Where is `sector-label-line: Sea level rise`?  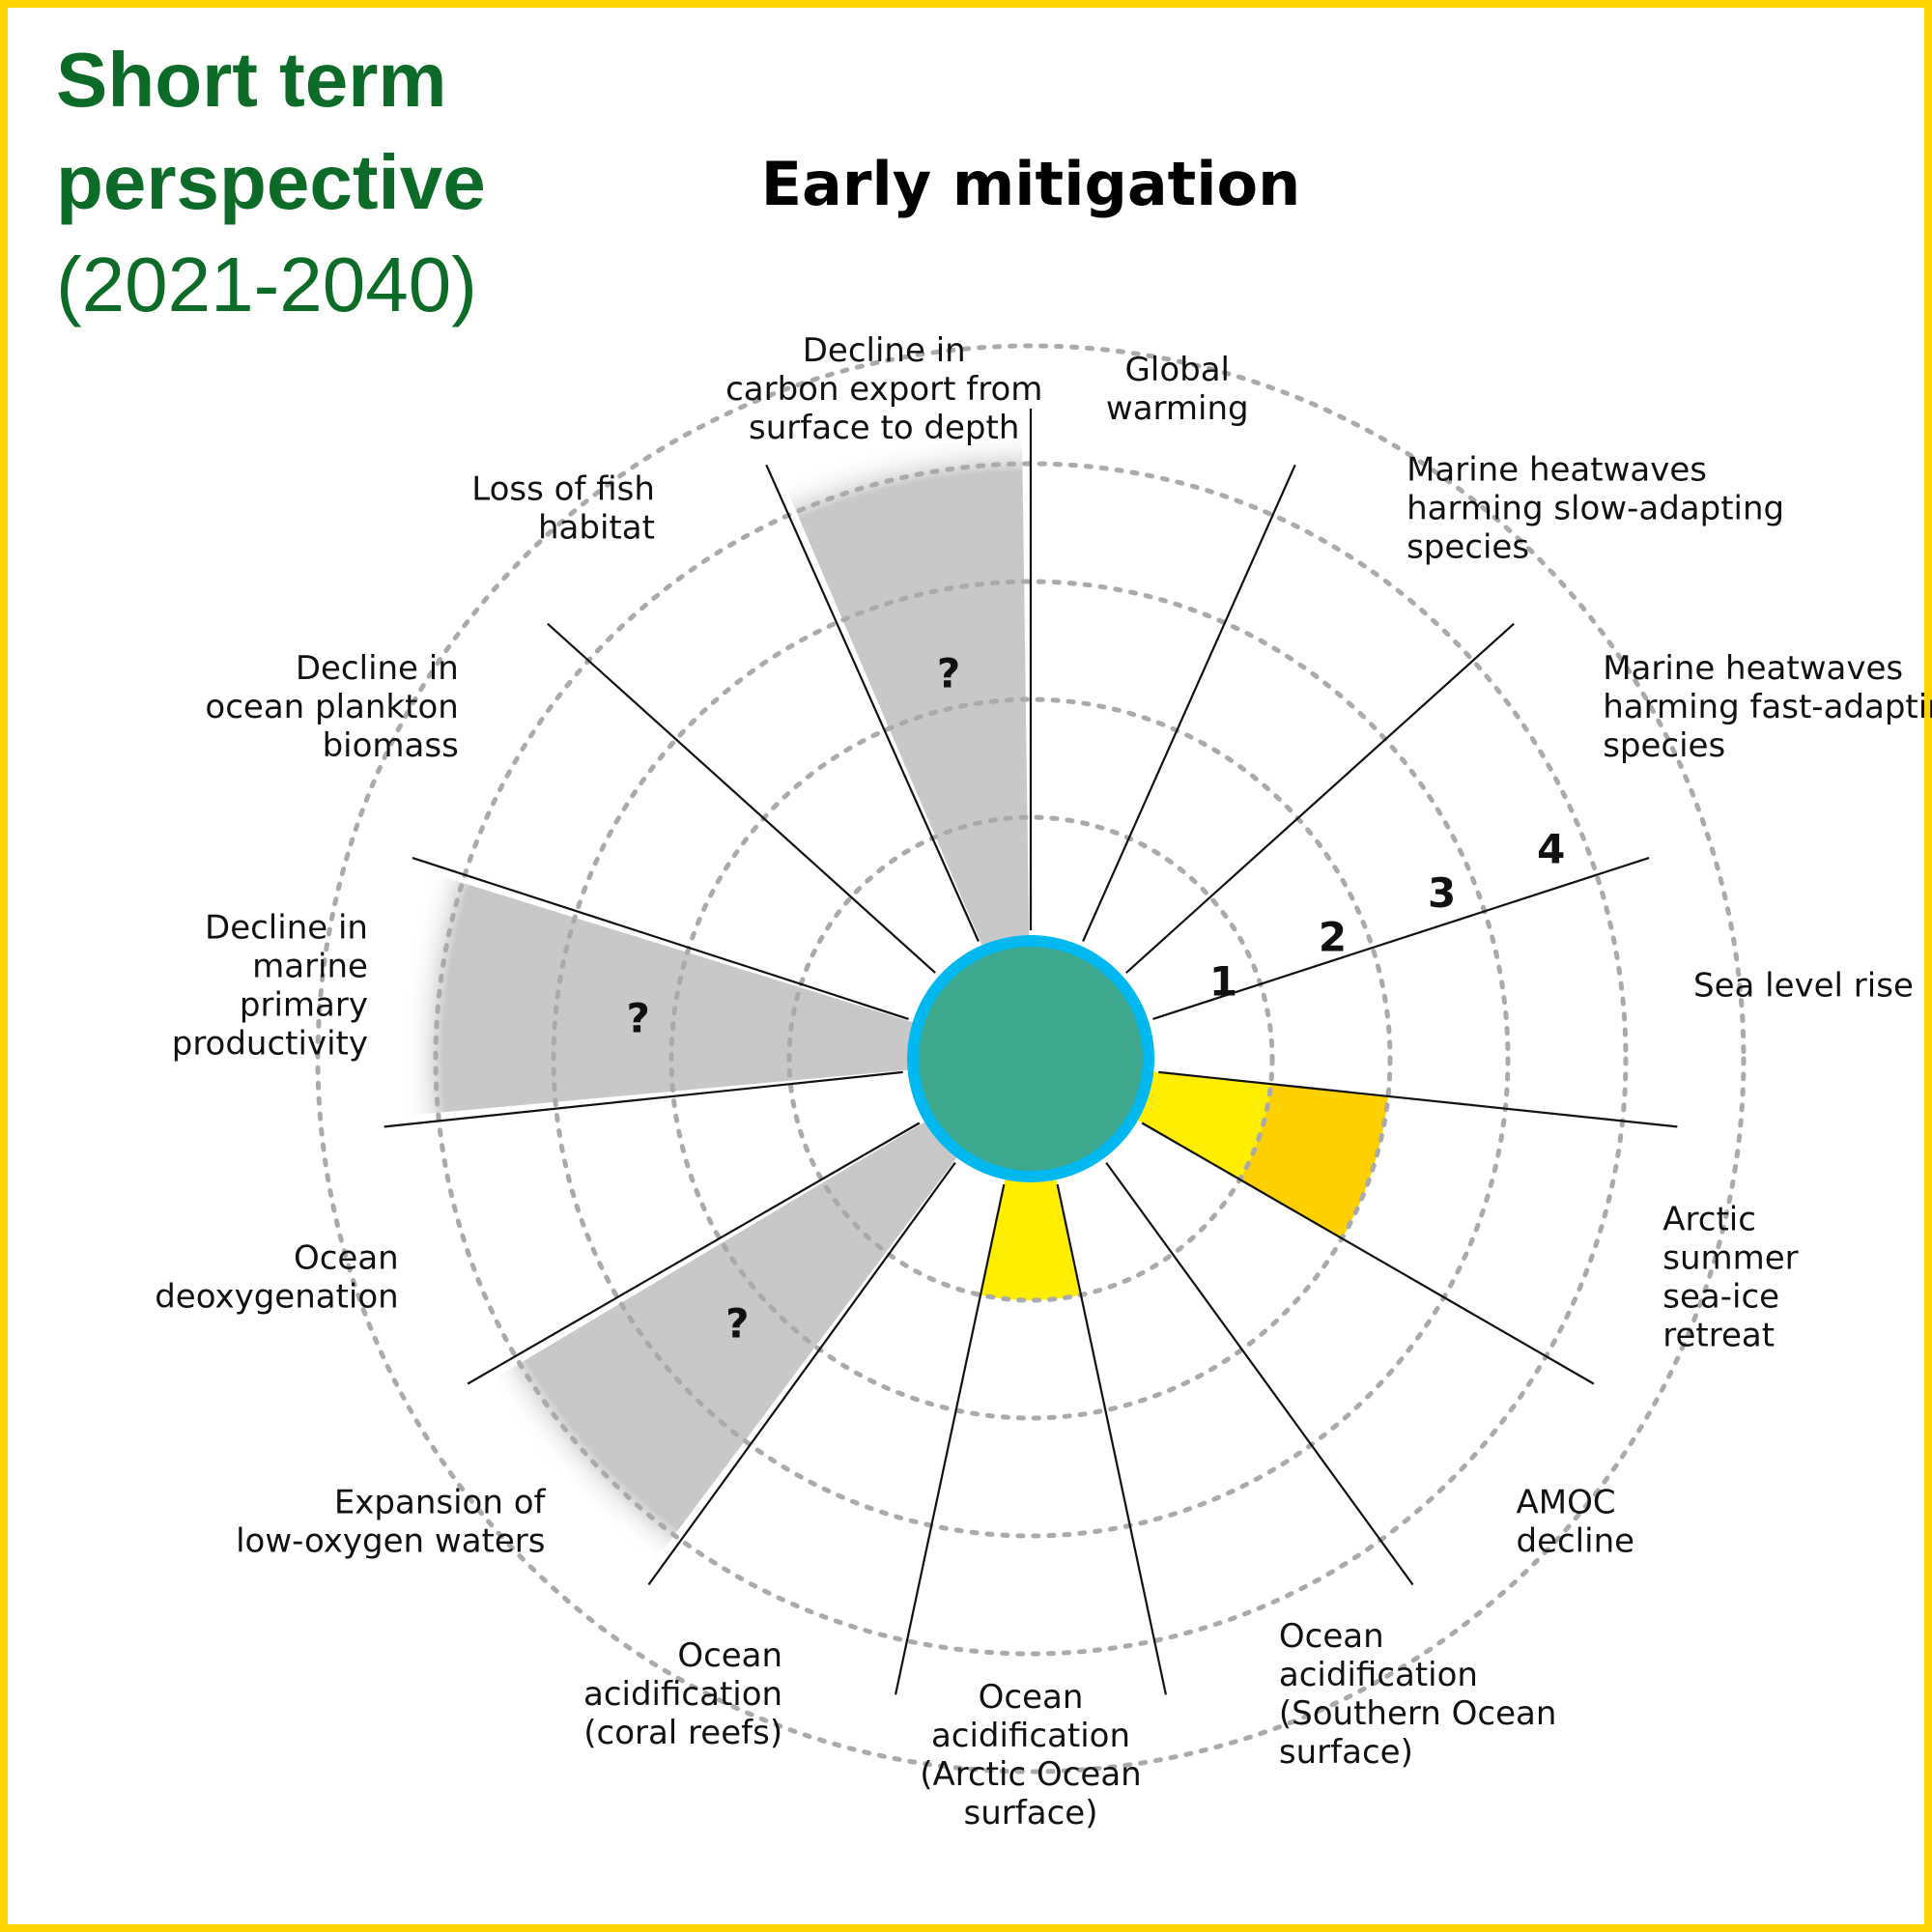
sector-label-line: Sea level rise is located at coordinates (1803, 986).